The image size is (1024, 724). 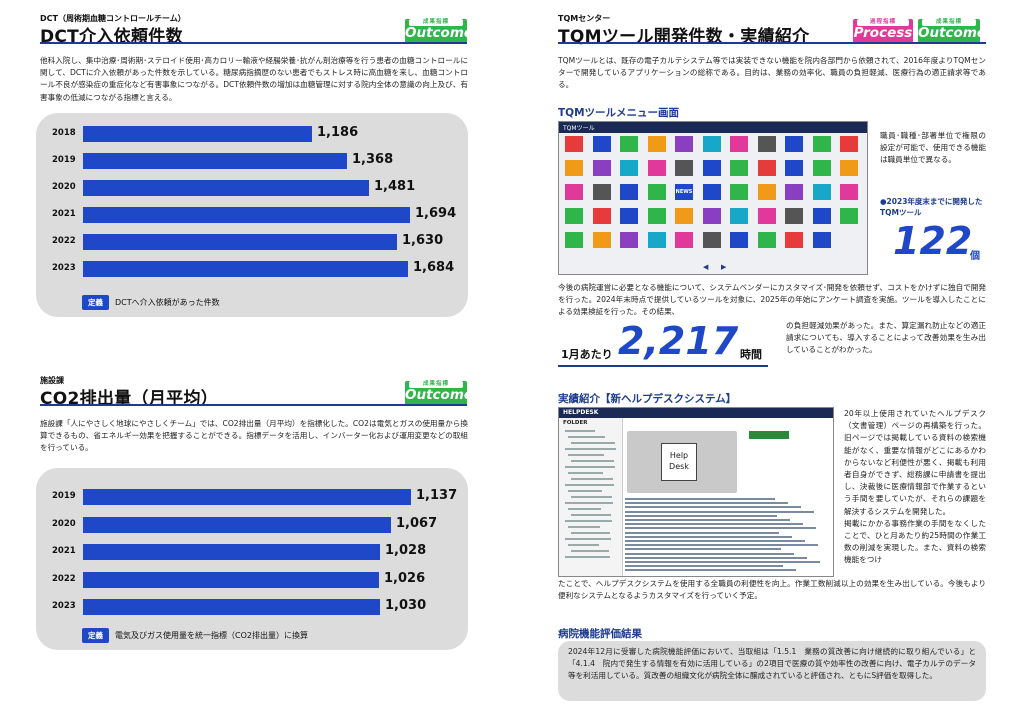 What do you see at coordinates (253, 43) in the screenshot?
I see `dct-title-rule` at bounding box center [253, 43].